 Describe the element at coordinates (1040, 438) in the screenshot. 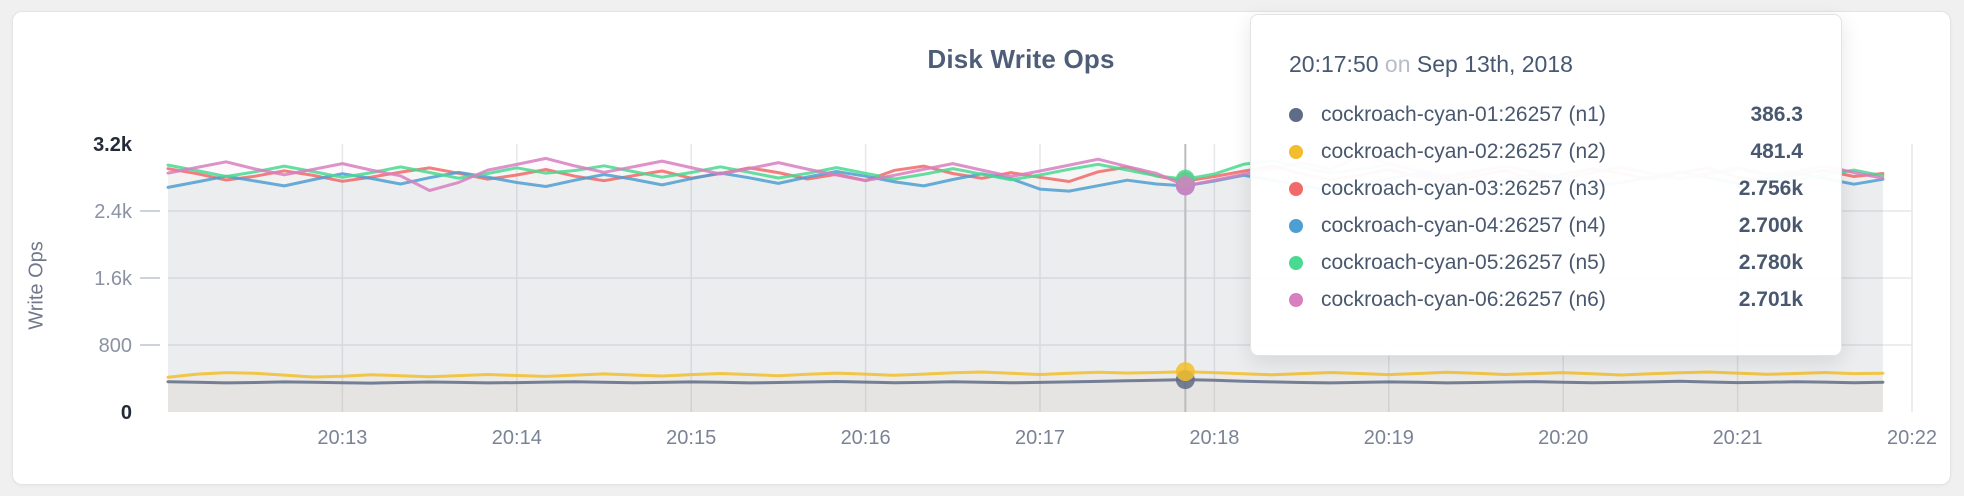

I see `x-tick-label: 20:17` at that location.